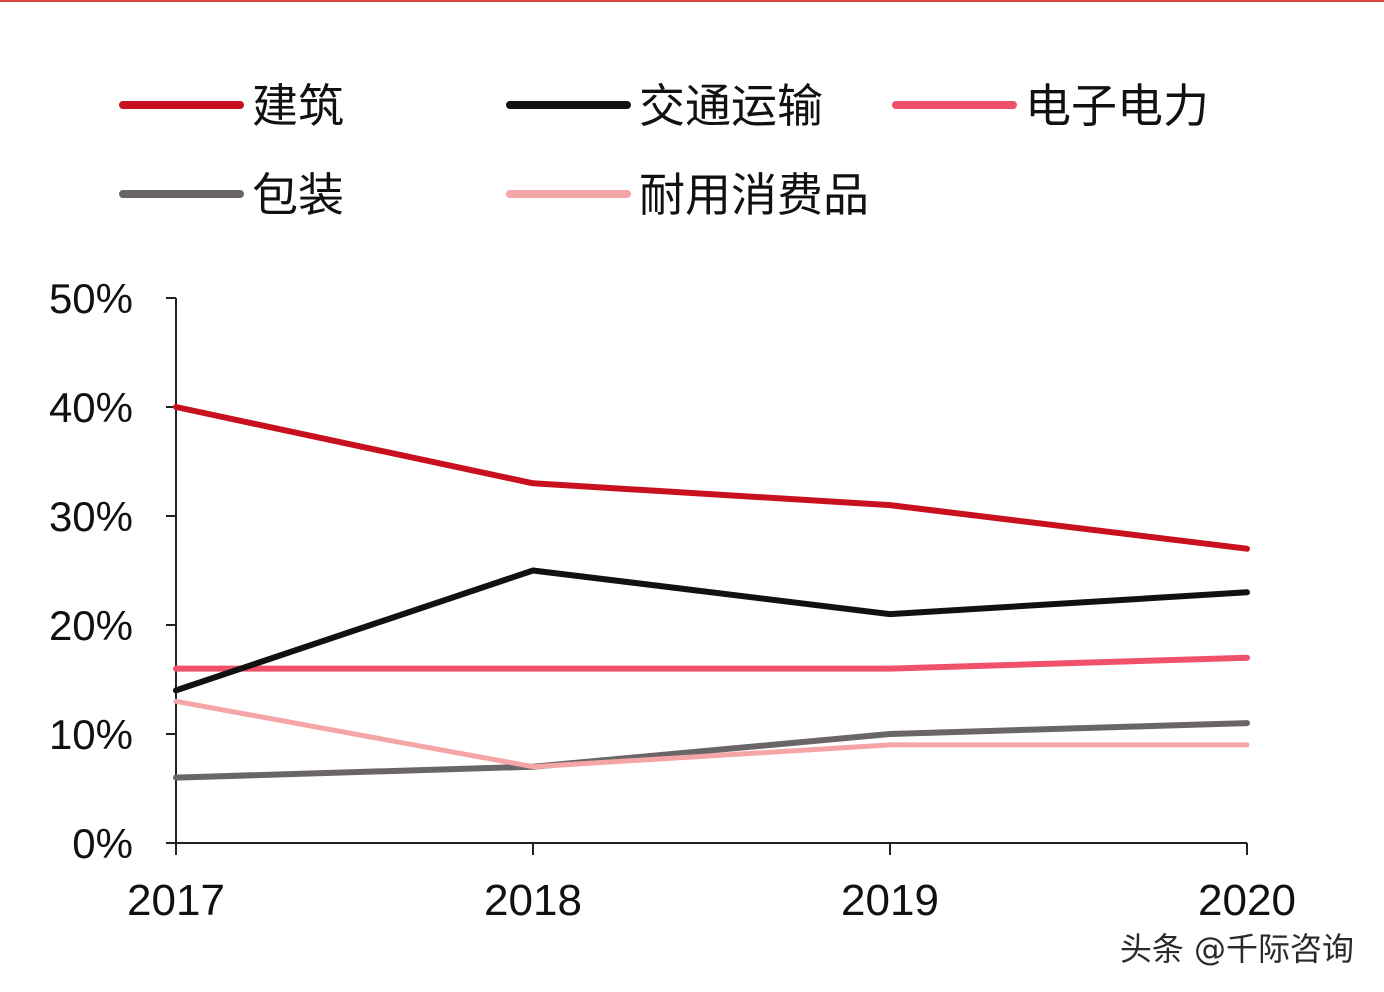 The height and width of the screenshot is (992, 1384). What do you see at coordinates (754, 195) in the screenshot?
I see `legend-label: 耐用消费品` at bounding box center [754, 195].